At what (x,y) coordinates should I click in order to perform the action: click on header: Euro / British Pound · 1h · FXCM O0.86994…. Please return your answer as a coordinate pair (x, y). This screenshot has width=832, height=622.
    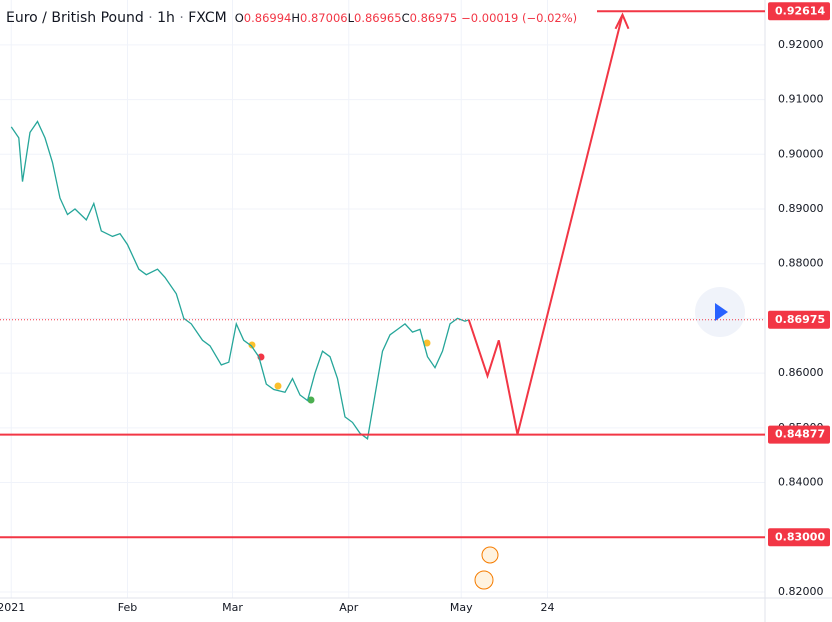
    Looking at the image, I should click on (291, 18).